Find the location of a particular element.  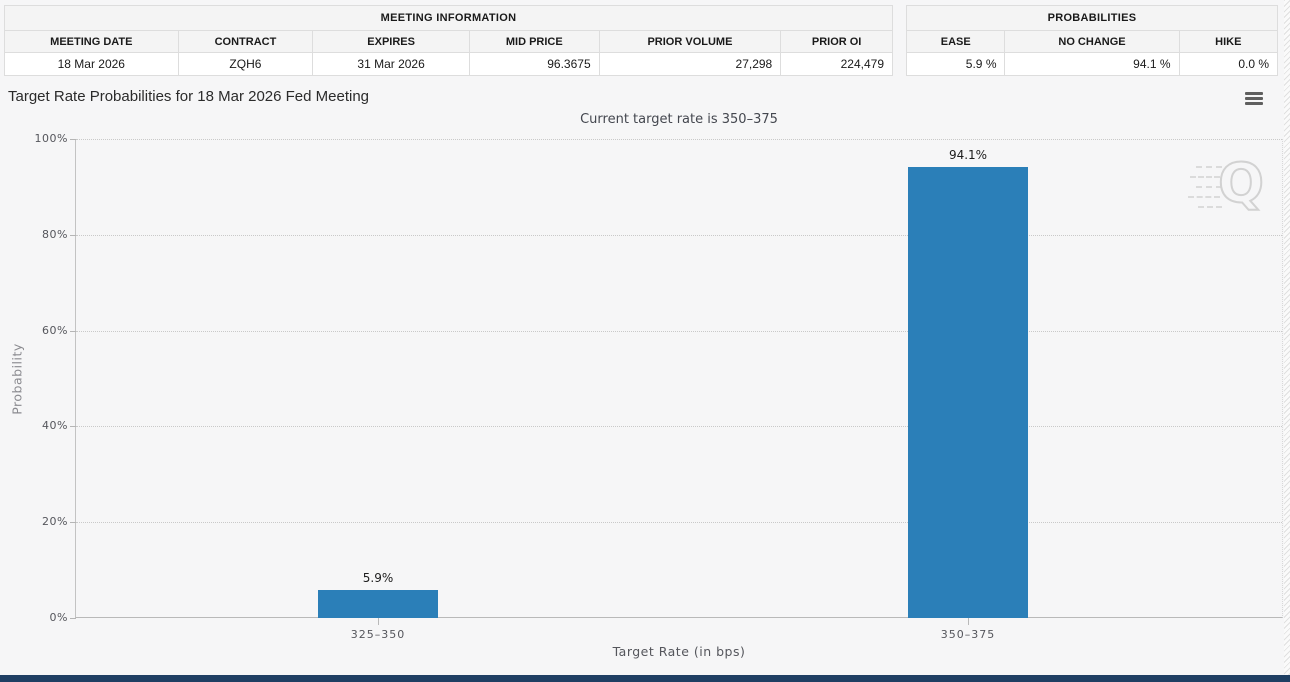

bar-value-label: 94.1% is located at coordinates (968, 155).